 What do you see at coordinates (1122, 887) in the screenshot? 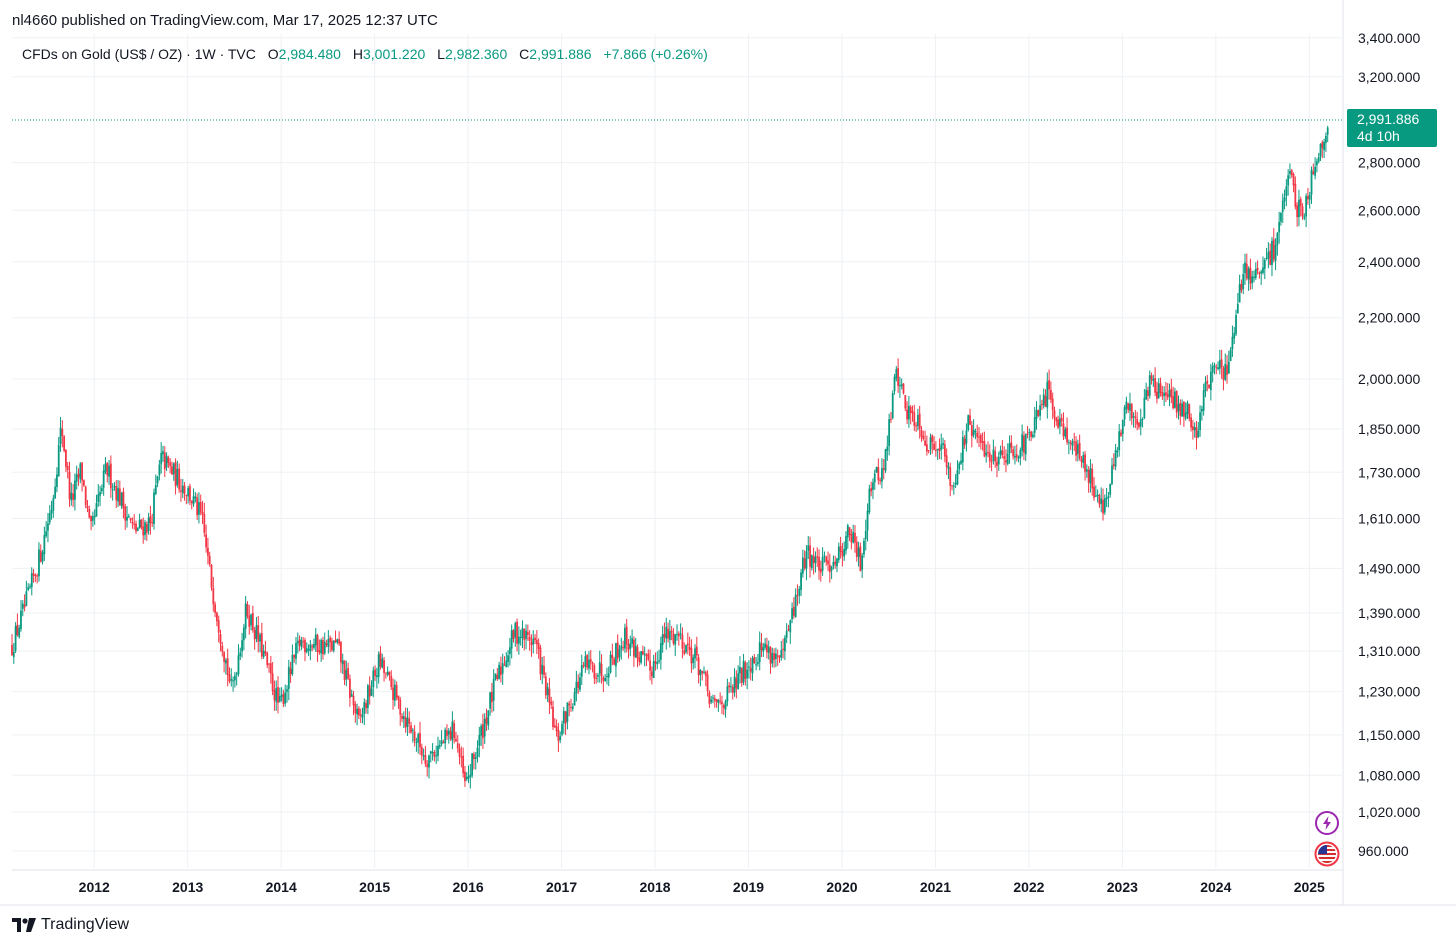
I see `year-tick-label: 2023` at bounding box center [1122, 887].